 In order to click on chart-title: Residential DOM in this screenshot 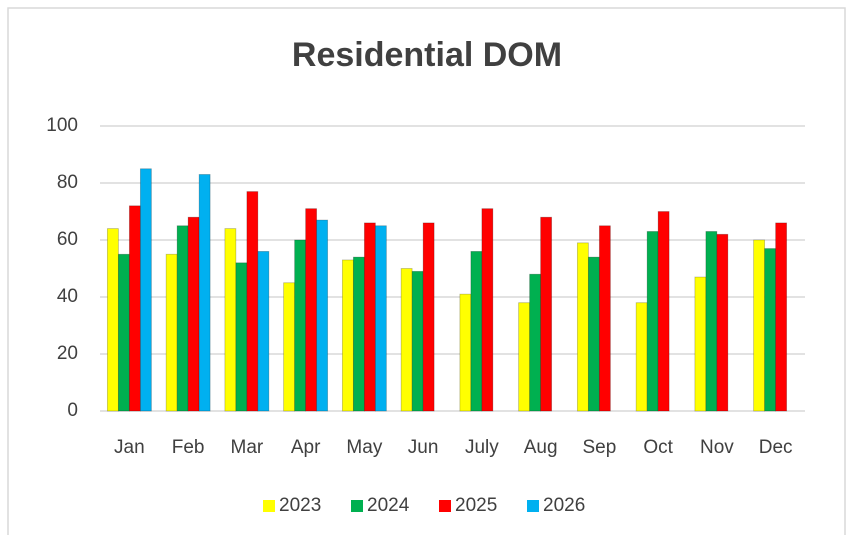, I will do `click(427, 55)`.